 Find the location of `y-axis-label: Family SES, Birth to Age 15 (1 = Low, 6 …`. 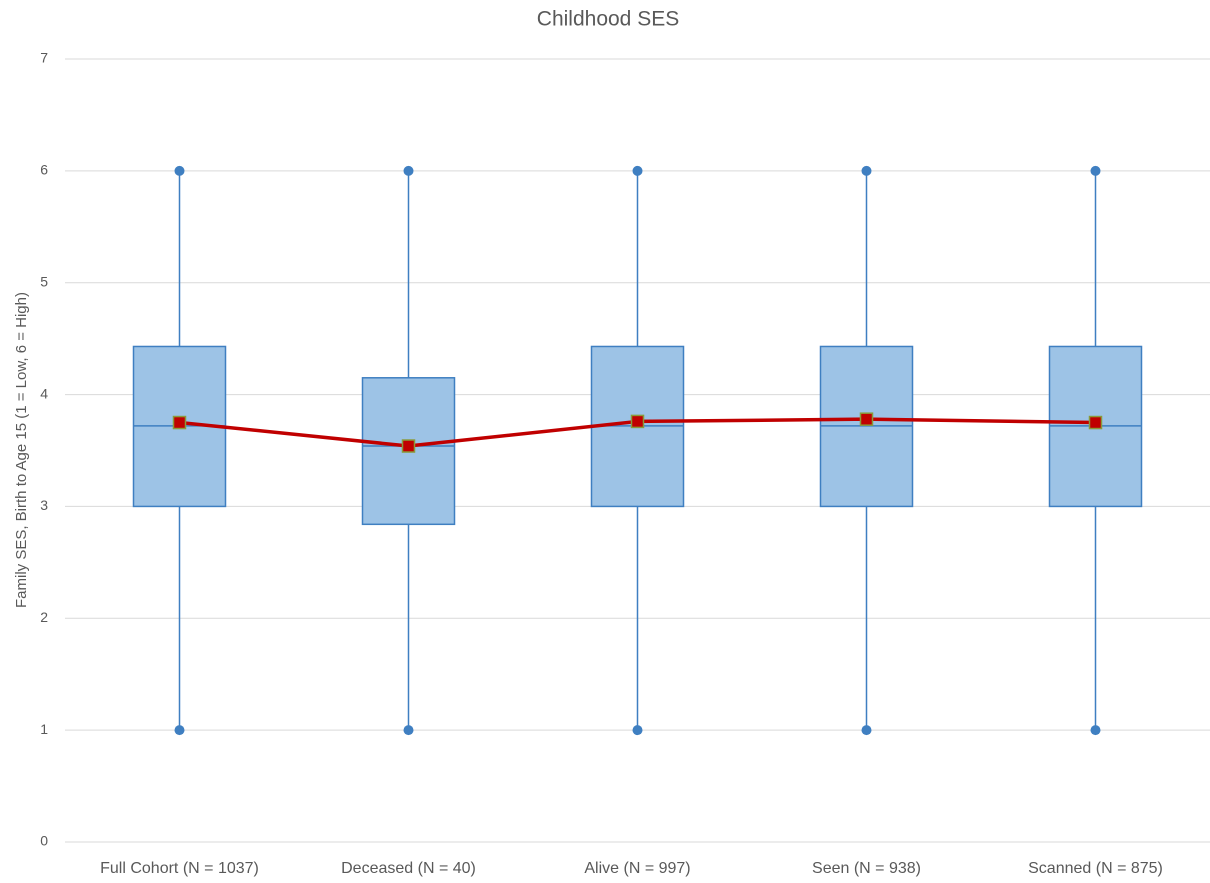

y-axis-label: Family SES, Birth to Age 15 (1 = Low, 6 … is located at coordinates (21, 450).